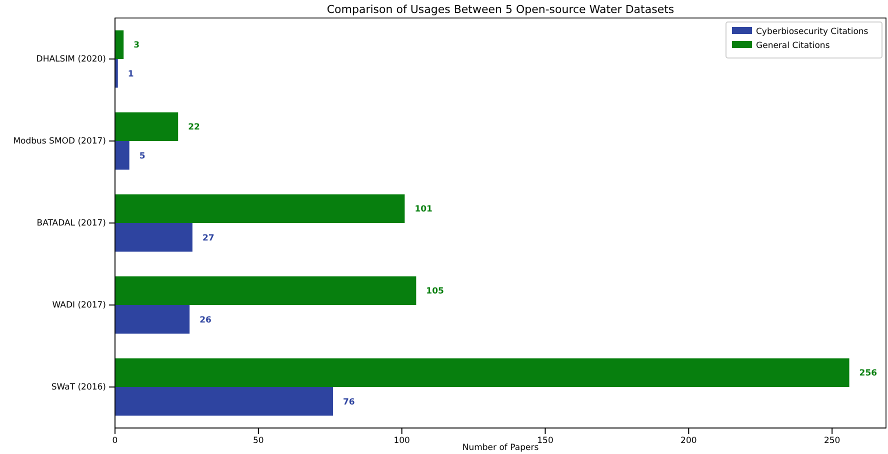 The image size is (888, 454). Describe the element at coordinates (206, 320) in the screenshot. I see `data-label: 26` at that location.